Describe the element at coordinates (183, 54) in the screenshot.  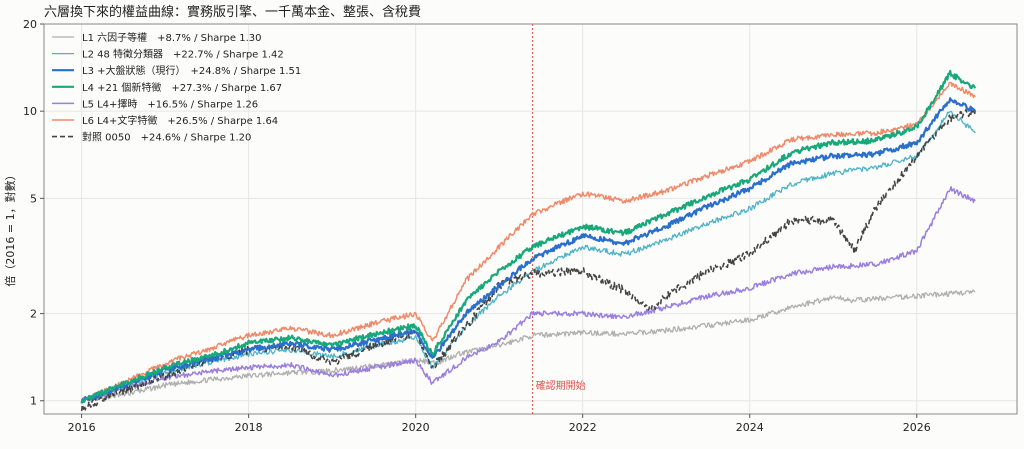
I see `legend-entry: L2 48 特徵分類器 +22.7% / Sharpe 1.42` at that location.